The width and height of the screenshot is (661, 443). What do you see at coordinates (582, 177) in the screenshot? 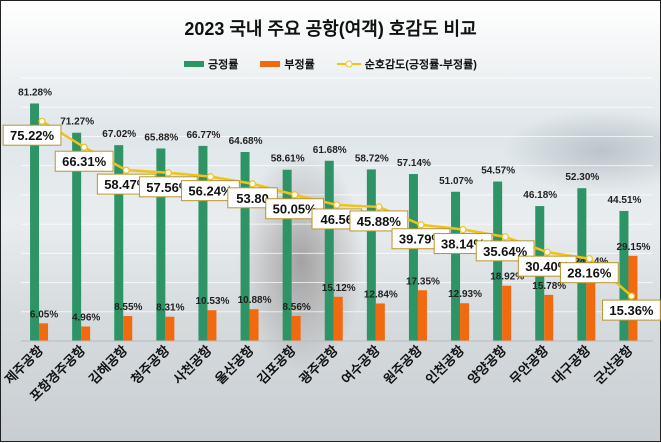
I see `data-label-positive: 52.30%` at bounding box center [582, 177].